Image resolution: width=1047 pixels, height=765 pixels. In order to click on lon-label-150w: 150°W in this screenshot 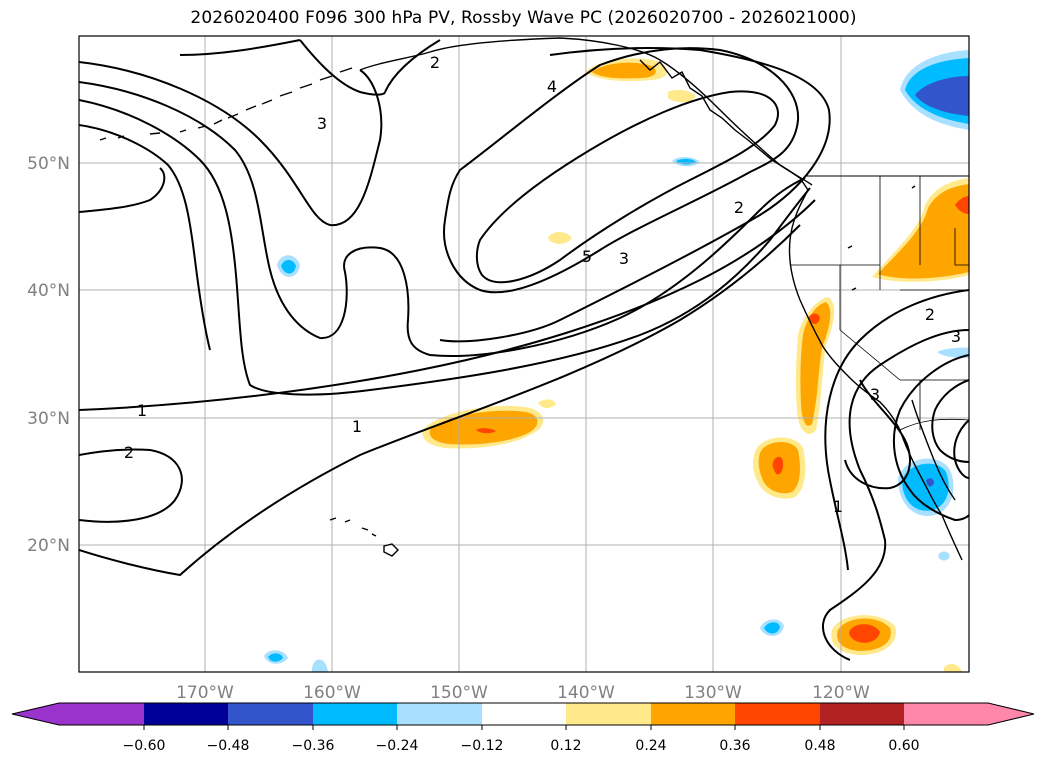, I will do `click(459, 693)`.